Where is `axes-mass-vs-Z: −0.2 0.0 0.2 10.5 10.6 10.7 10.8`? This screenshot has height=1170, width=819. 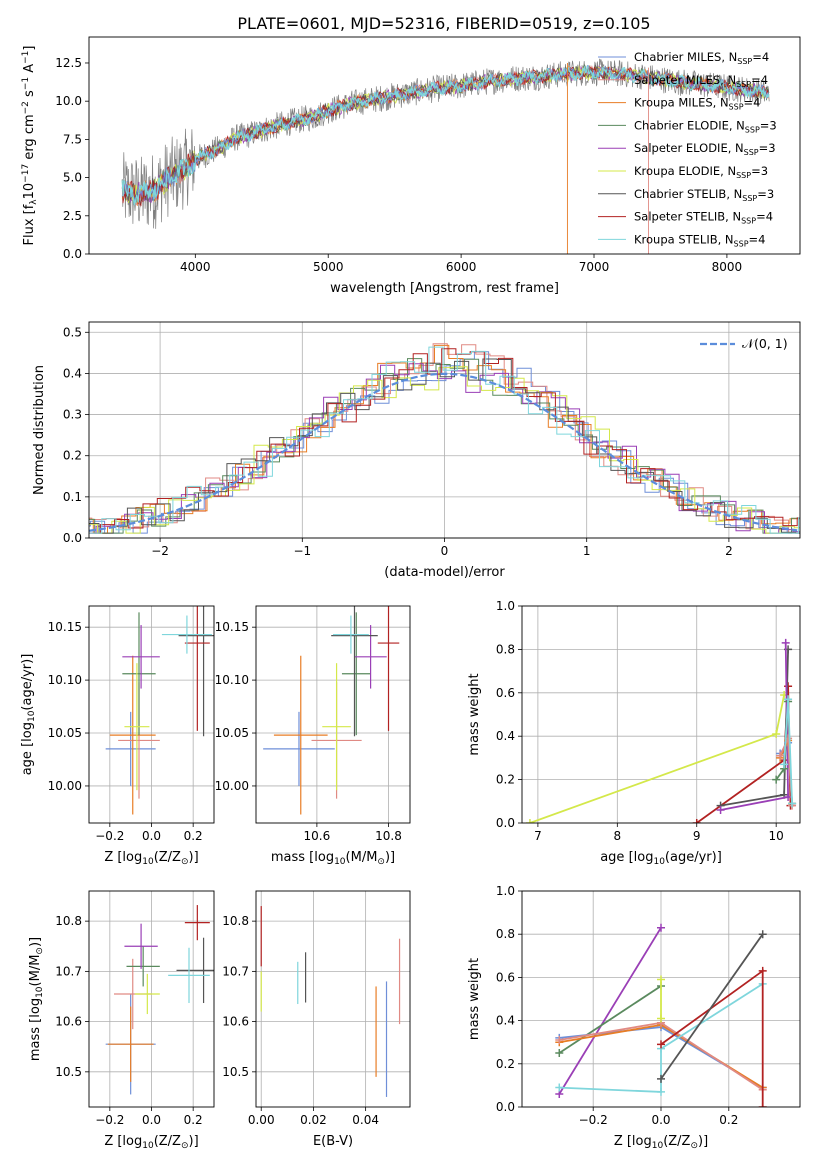 axes-mass-vs-Z: −0.2 0.0 0.2 10.5 10.6 10.7 10.8 is located at coordinates (134, 1009).